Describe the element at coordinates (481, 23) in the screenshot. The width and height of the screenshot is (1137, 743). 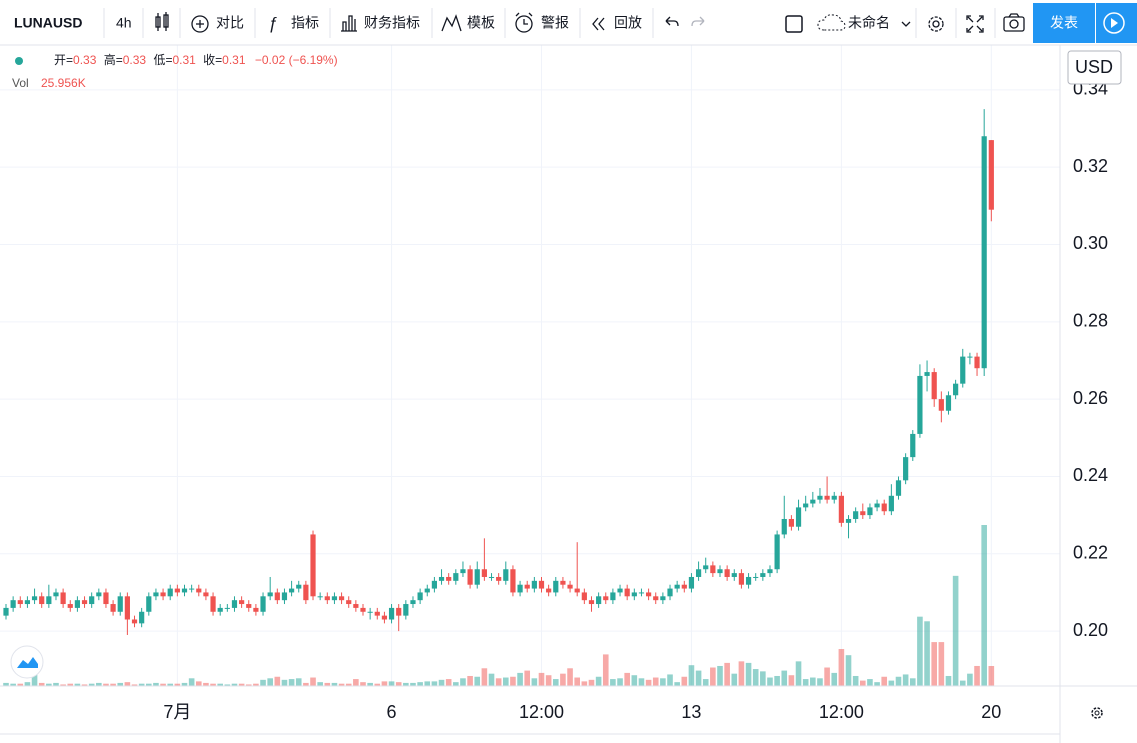
I see `templates-label: 模板` at that location.